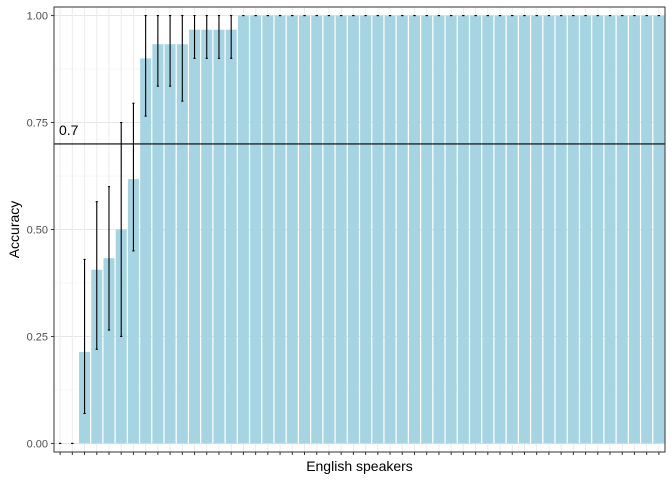 This screenshot has height=480, width=672. Describe the element at coordinates (14, 230) in the screenshot. I see `y-axis-title: Accuracy` at that location.